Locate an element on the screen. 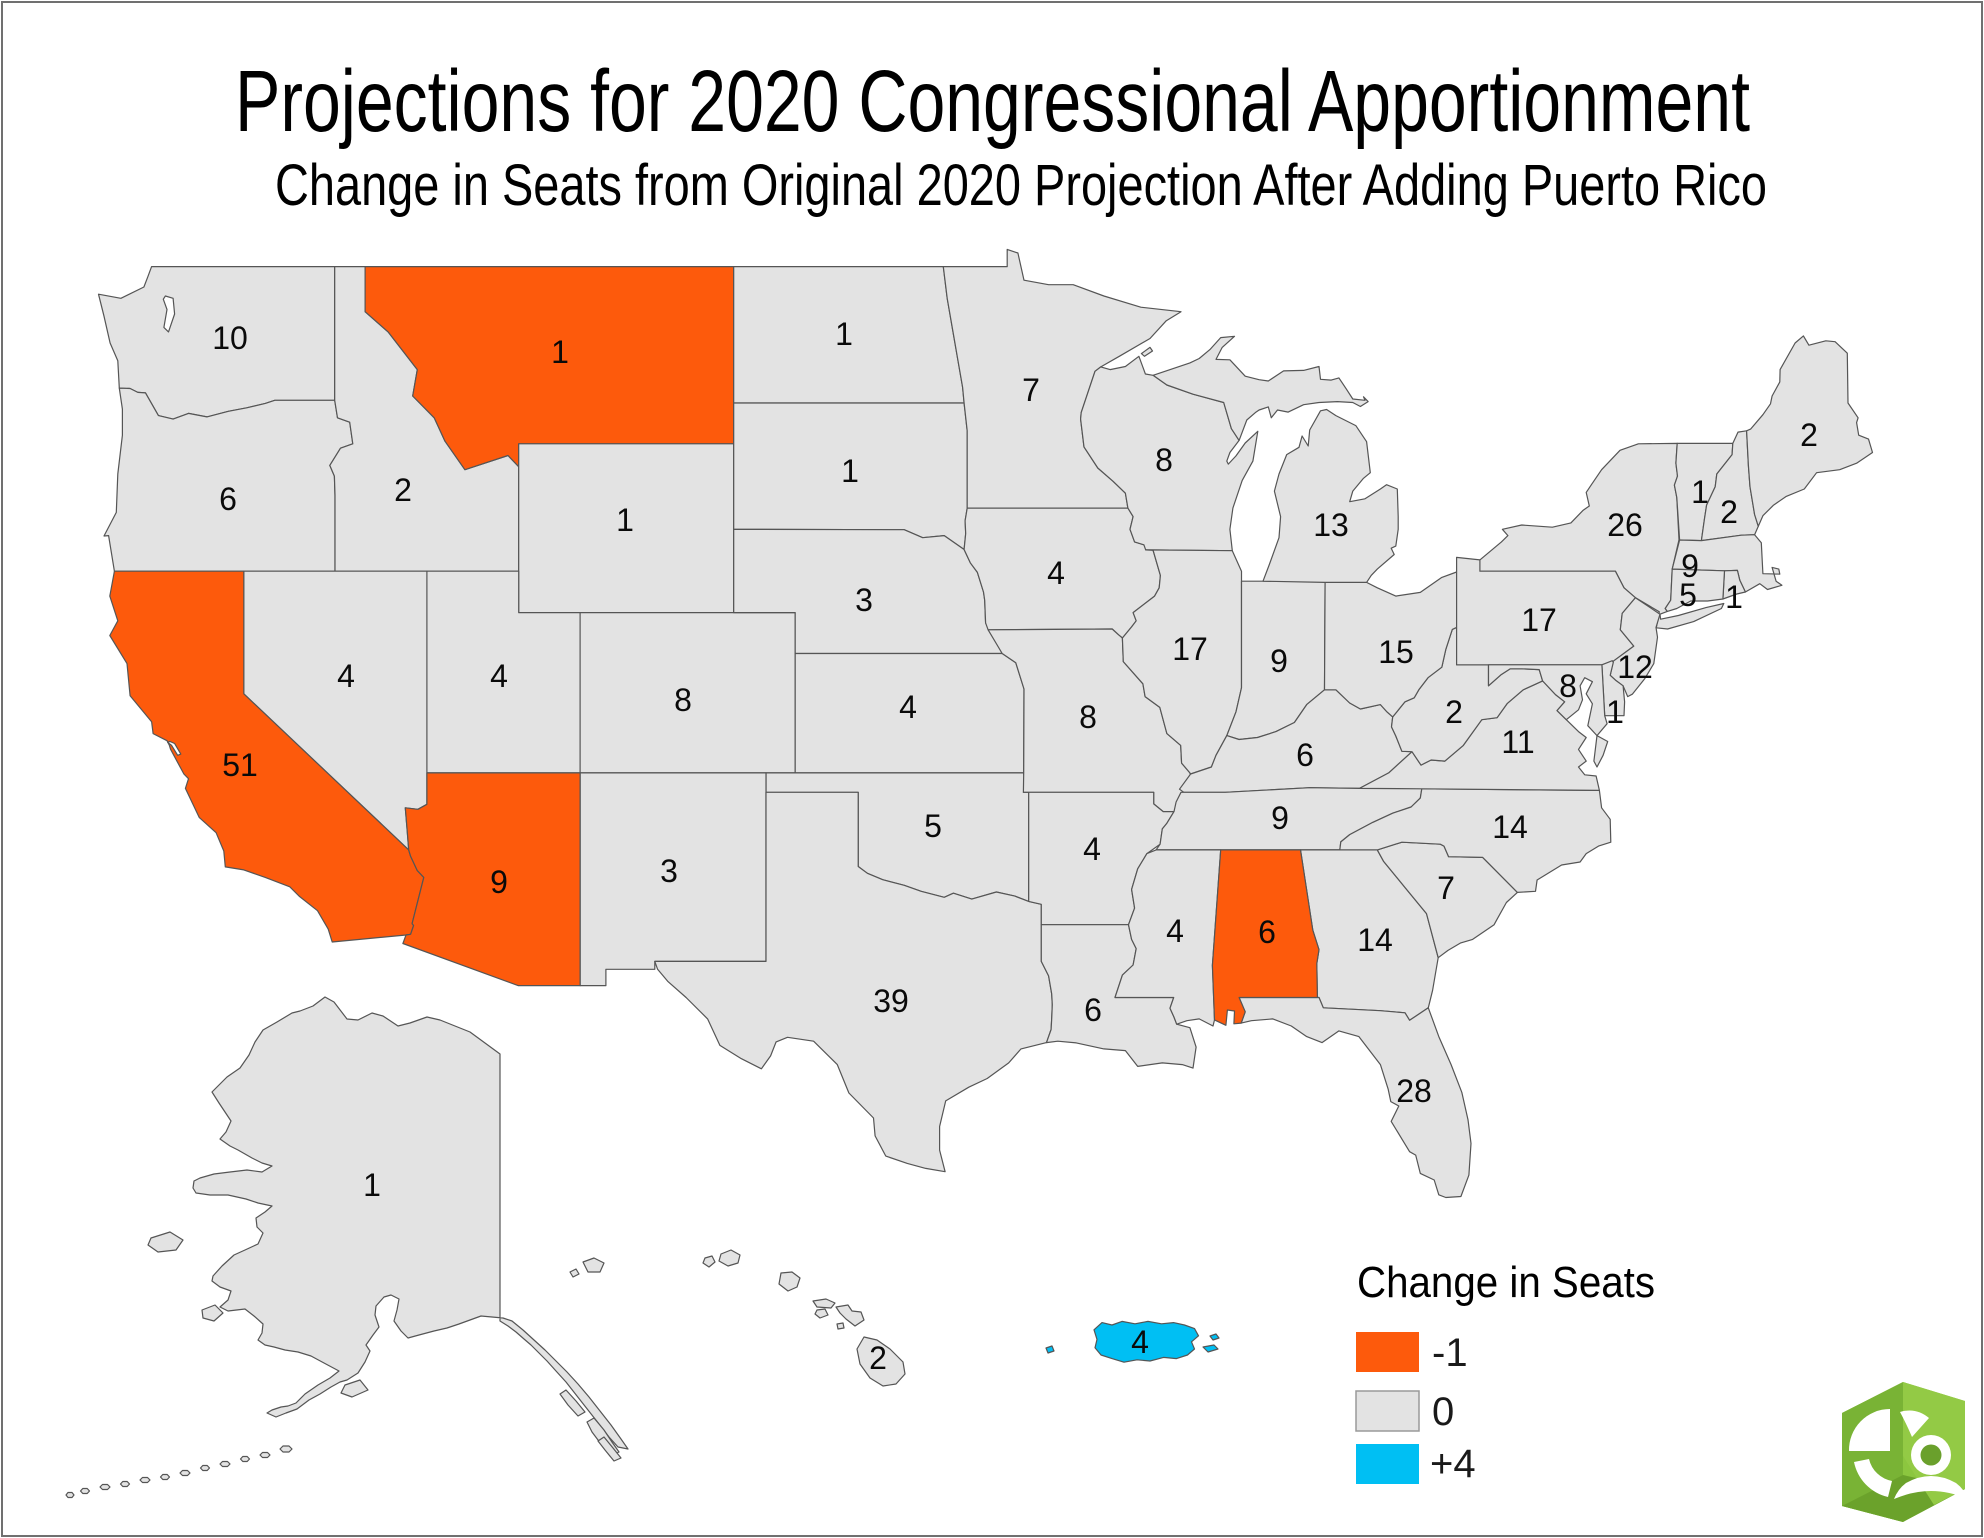 The width and height of the screenshot is (1984, 1538). svg-text: 13 is located at coordinates (1331, 525).